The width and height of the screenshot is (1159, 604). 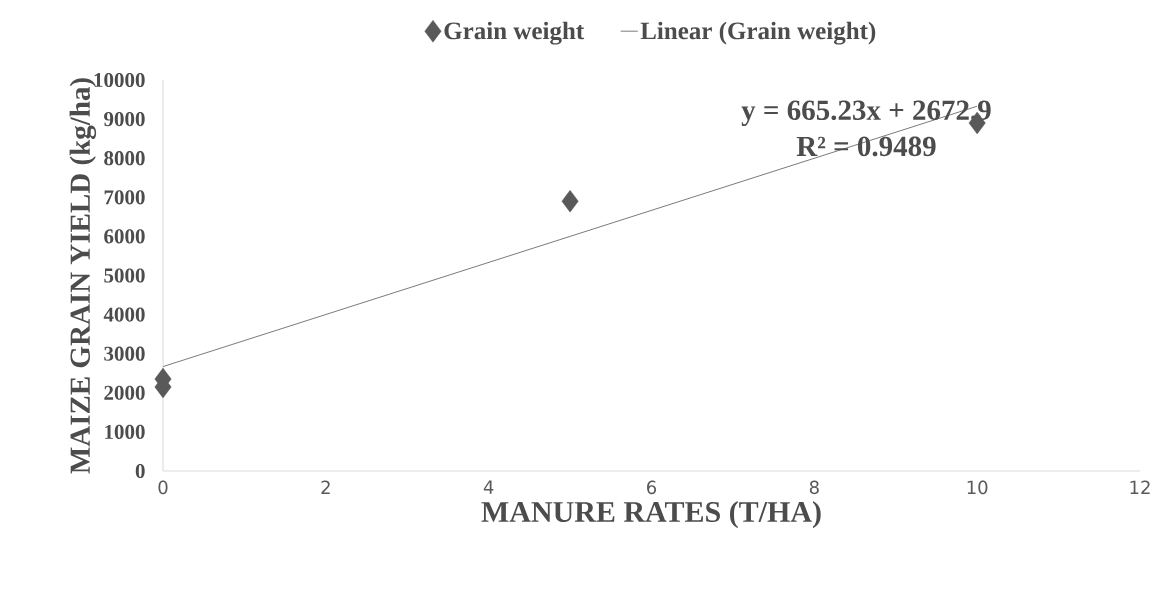 What do you see at coordinates (488, 487) in the screenshot?
I see `x-tick-label: 4` at bounding box center [488, 487].